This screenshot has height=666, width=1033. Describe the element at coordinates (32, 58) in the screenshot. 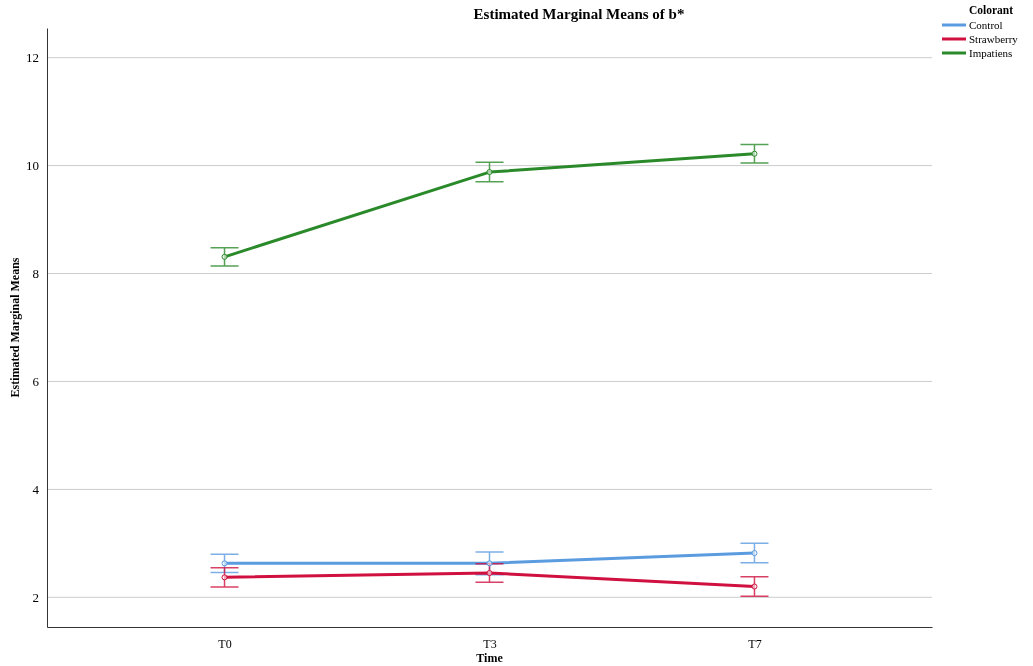

I see `y-tick-label: 12` at that location.